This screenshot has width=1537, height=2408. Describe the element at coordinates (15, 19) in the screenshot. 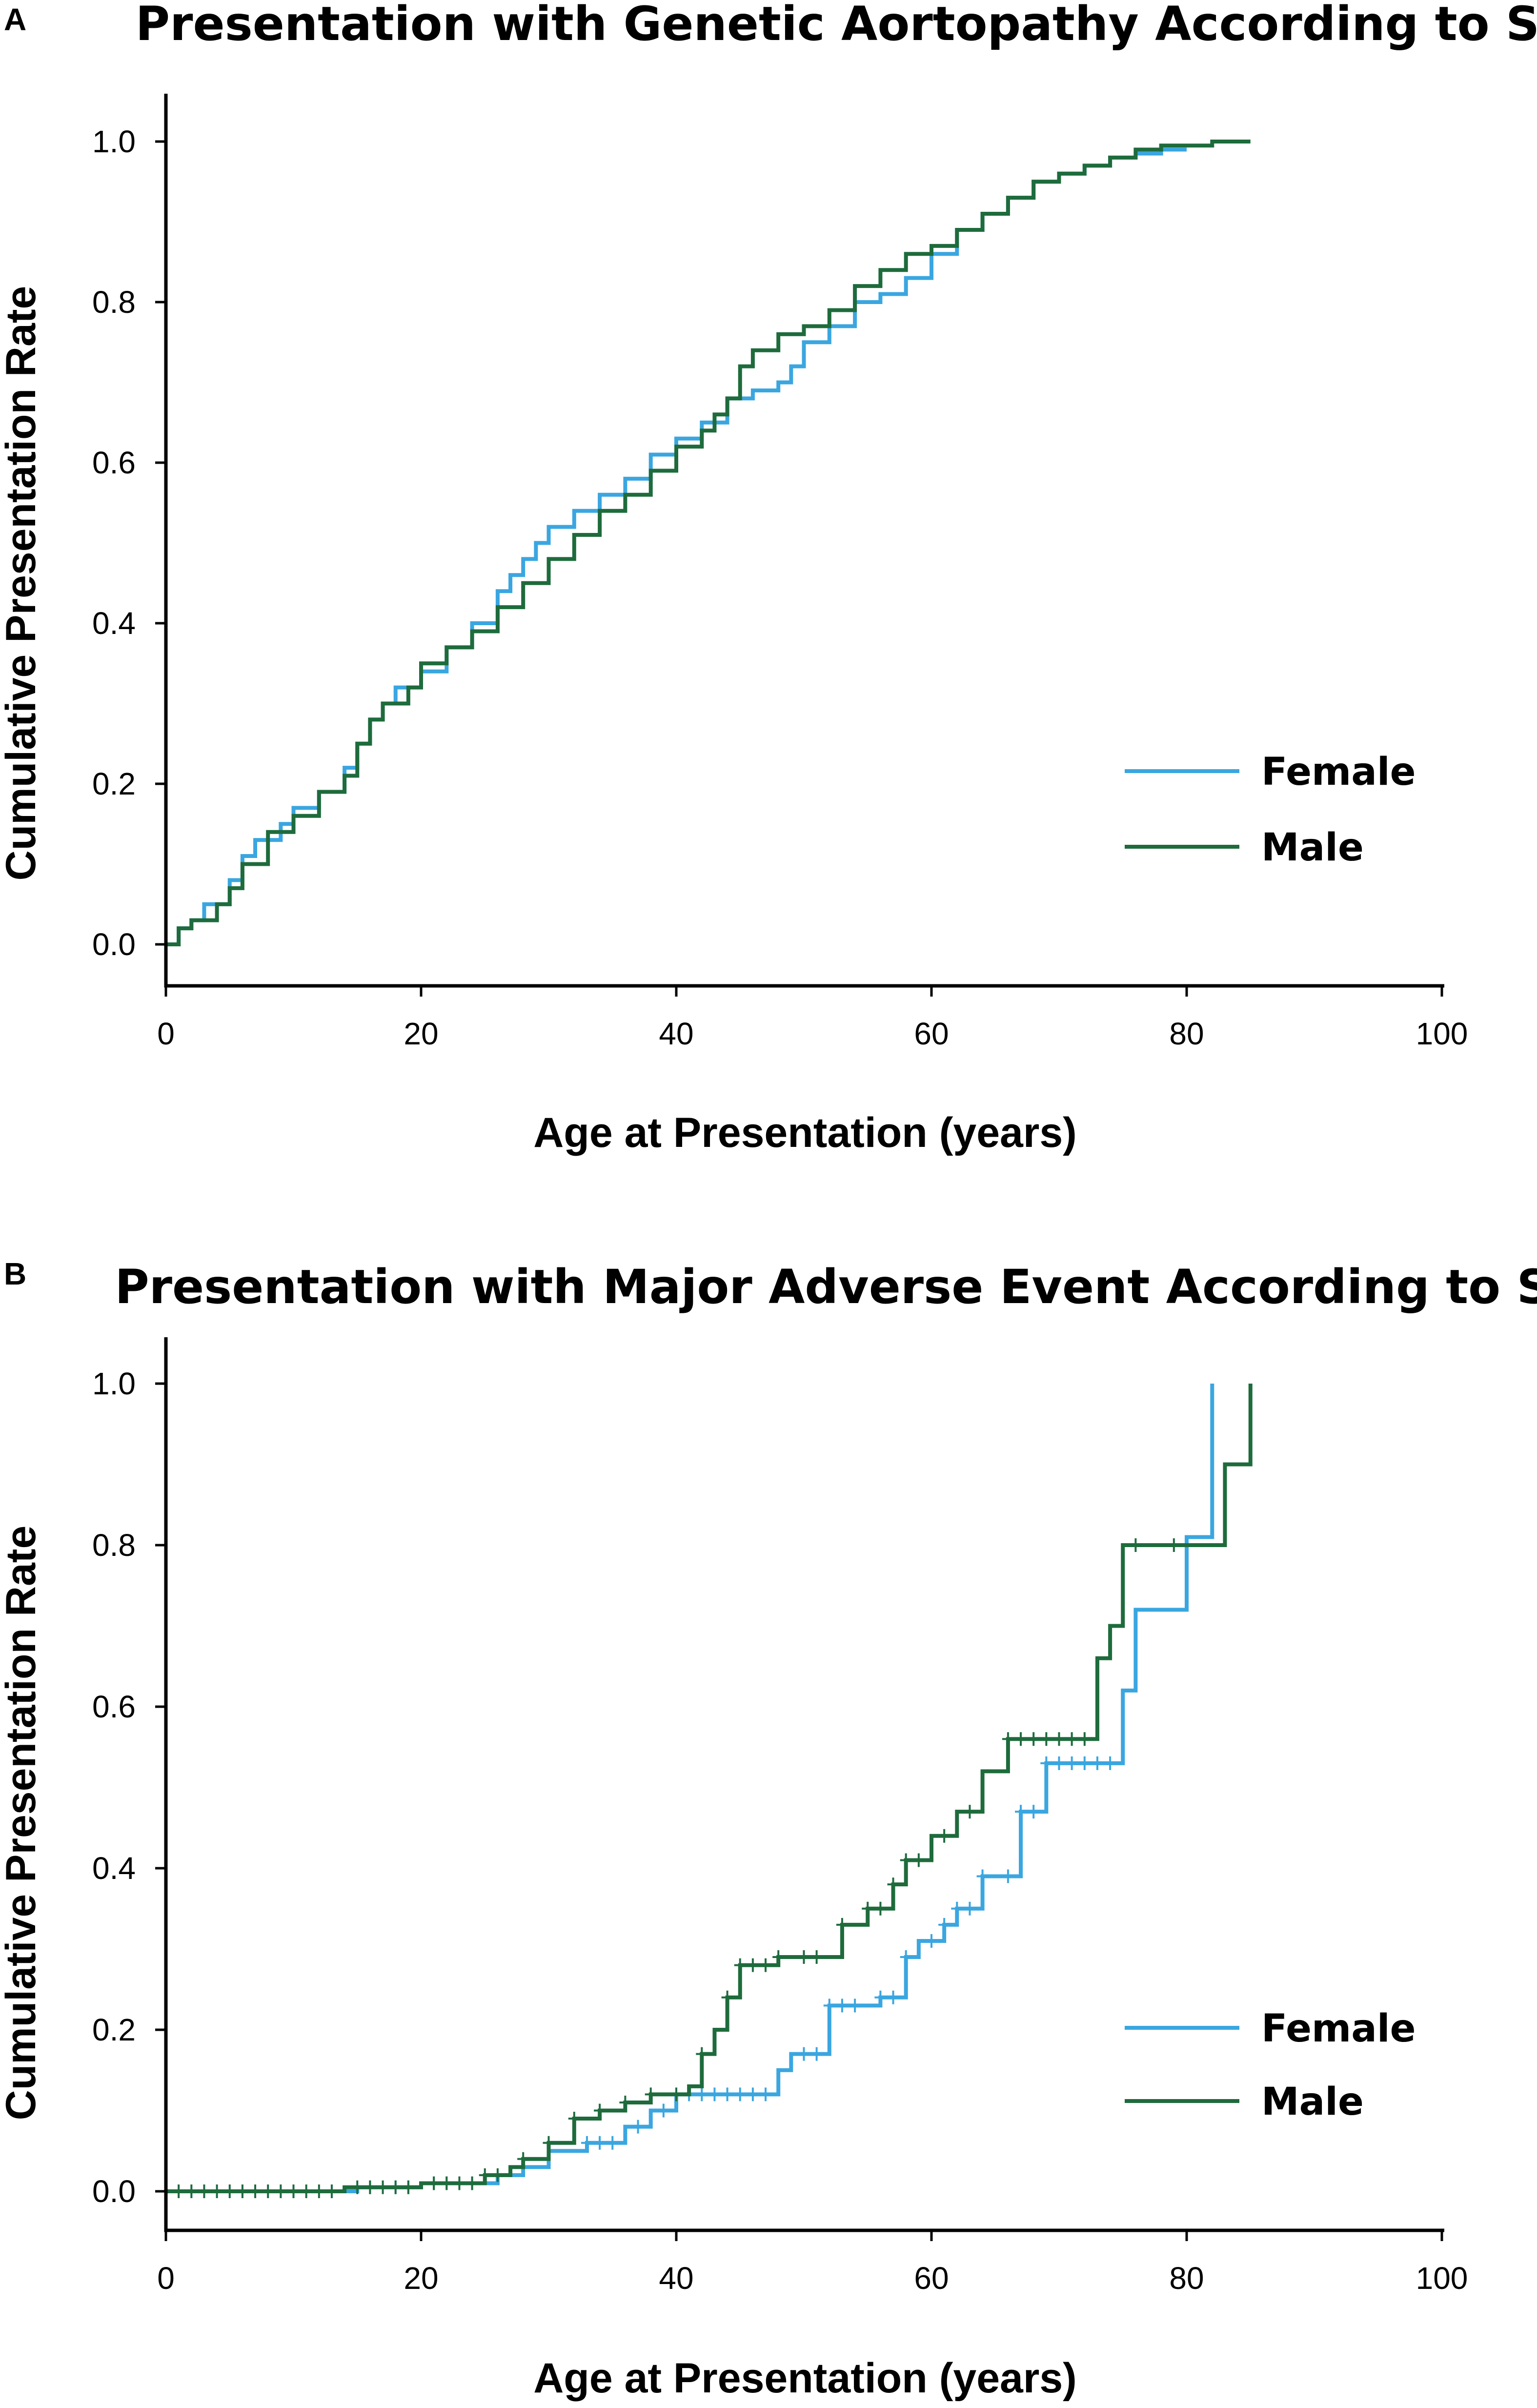

I see `panel-a-label: A` at that location.